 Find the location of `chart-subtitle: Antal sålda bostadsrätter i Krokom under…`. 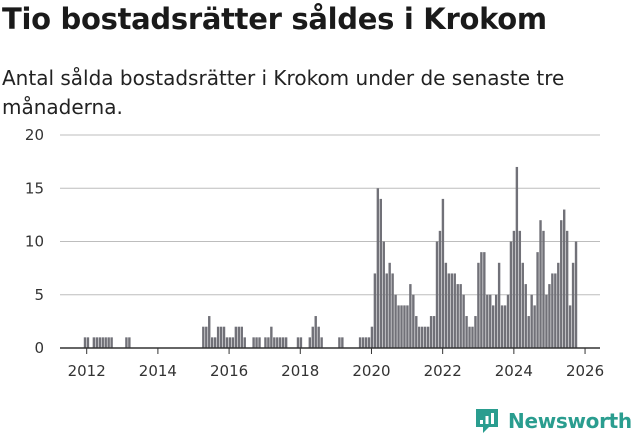

chart-subtitle: Antal sålda bostadsrätter i Krokom under… is located at coordinates (283, 92).